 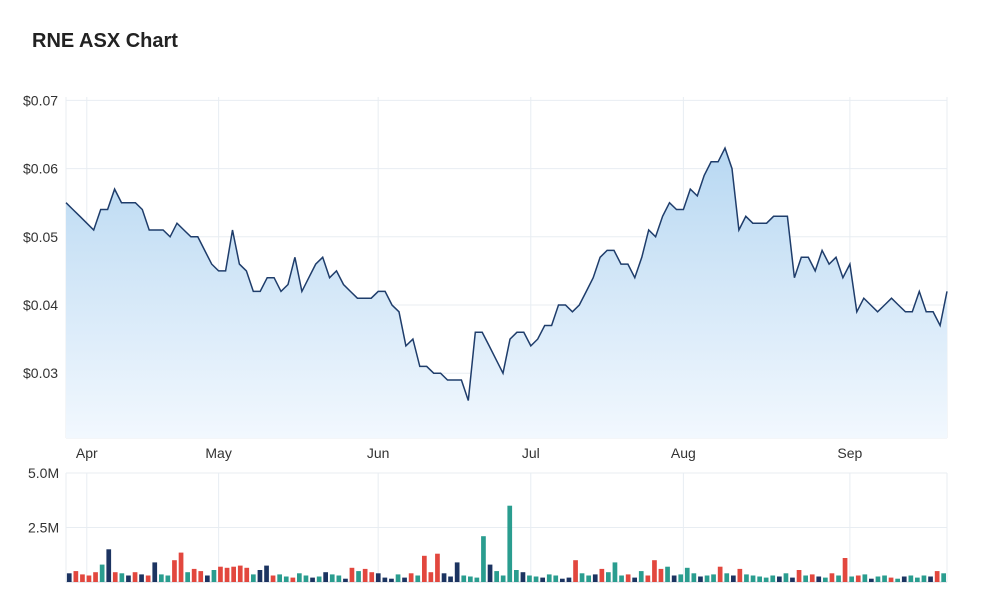 What do you see at coordinates (849, 453) in the screenshot?
I see `price-x-tick-label: Sep` at bounding box center [849, 453].